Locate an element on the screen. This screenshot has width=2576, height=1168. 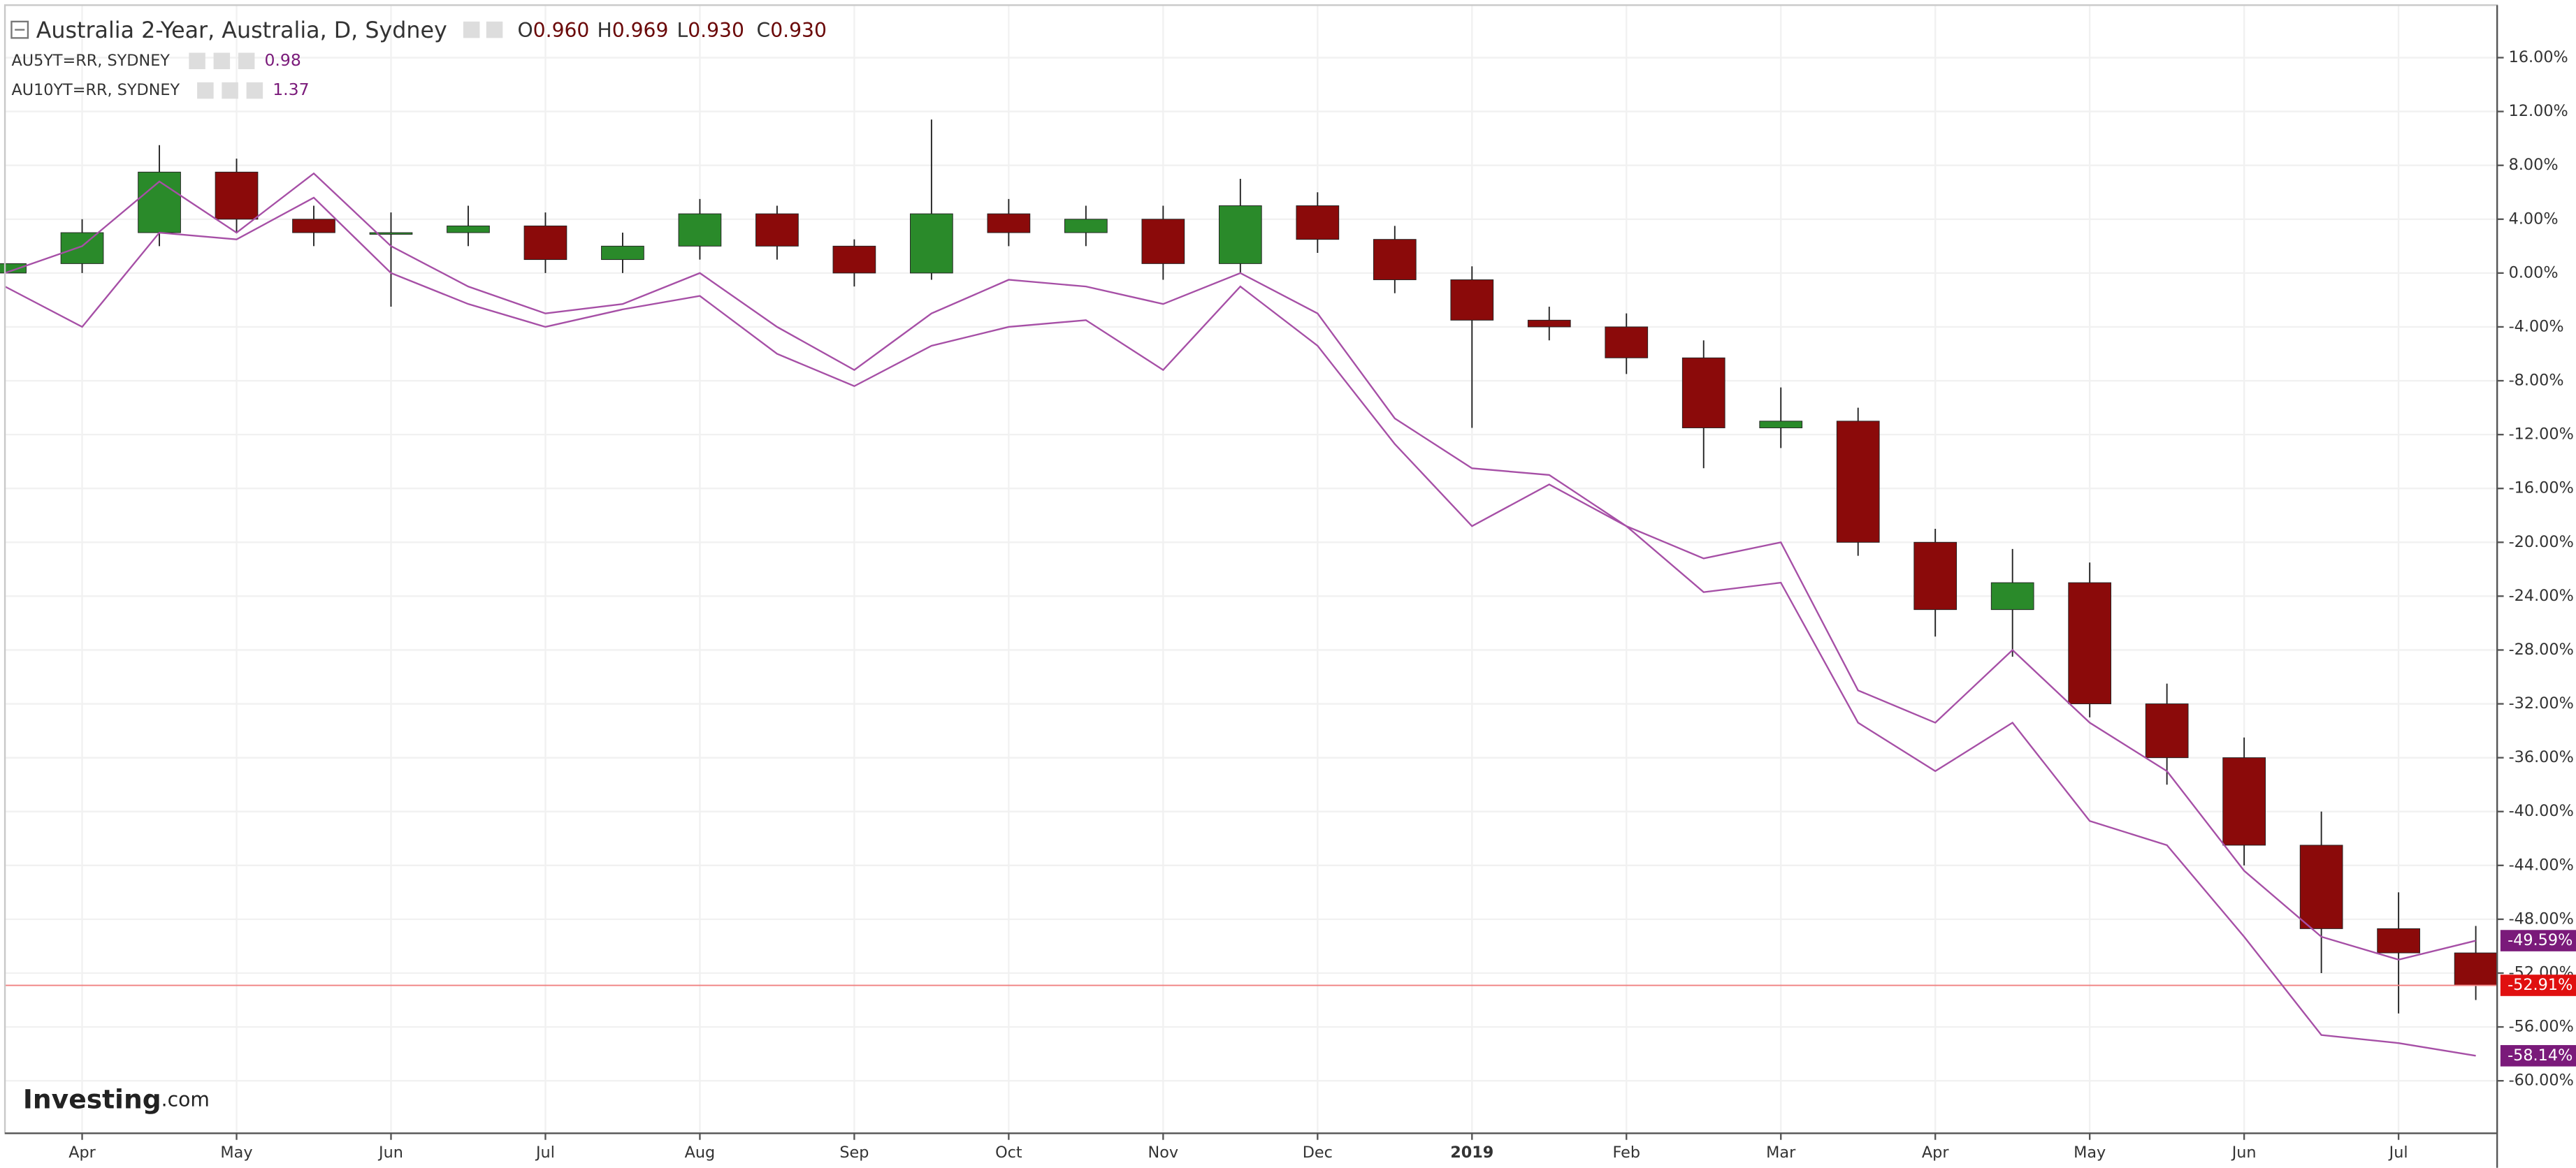
ohlc-item: O0.960 is located at coordinates (553, 30).